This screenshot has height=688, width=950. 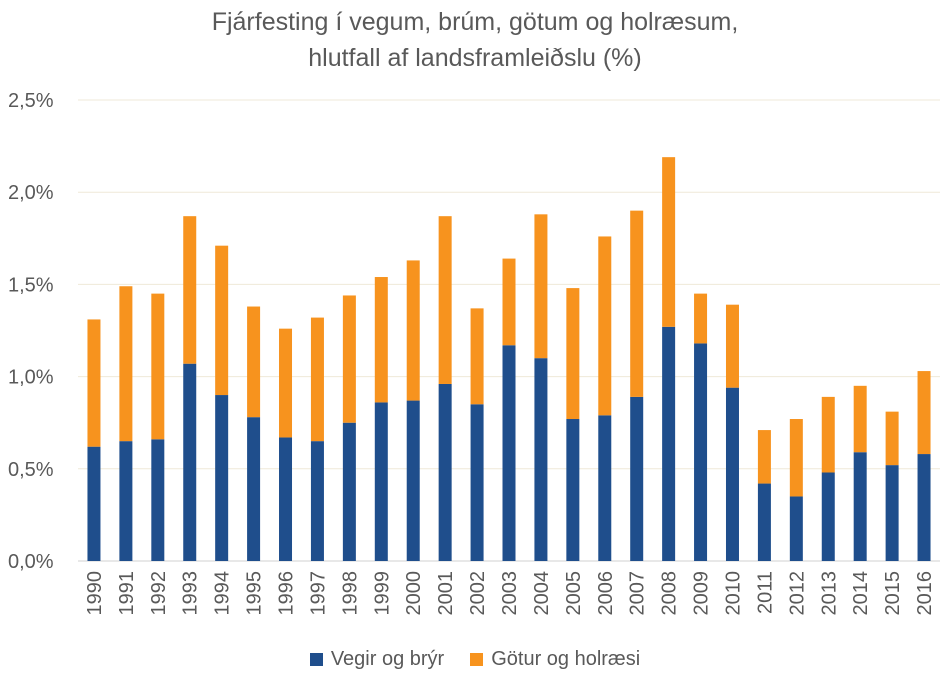 I want to click on x-tick-label: 2015, so click(x=893, y=593).